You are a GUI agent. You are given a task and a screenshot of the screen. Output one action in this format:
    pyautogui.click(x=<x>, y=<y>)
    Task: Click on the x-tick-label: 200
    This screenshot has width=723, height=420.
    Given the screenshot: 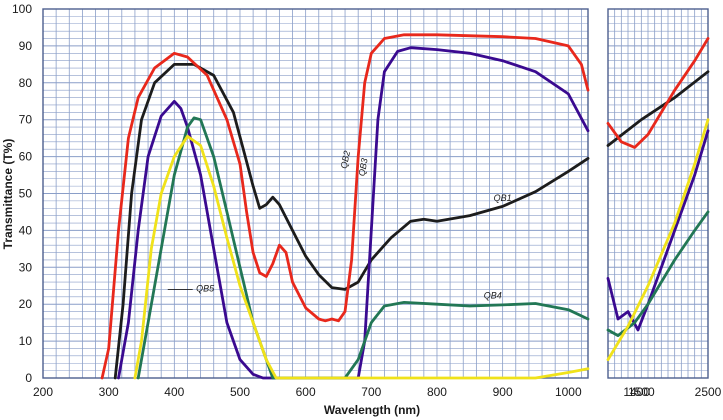 What is the action you would take?
    pyautogui.click(x=43, y=392)
    